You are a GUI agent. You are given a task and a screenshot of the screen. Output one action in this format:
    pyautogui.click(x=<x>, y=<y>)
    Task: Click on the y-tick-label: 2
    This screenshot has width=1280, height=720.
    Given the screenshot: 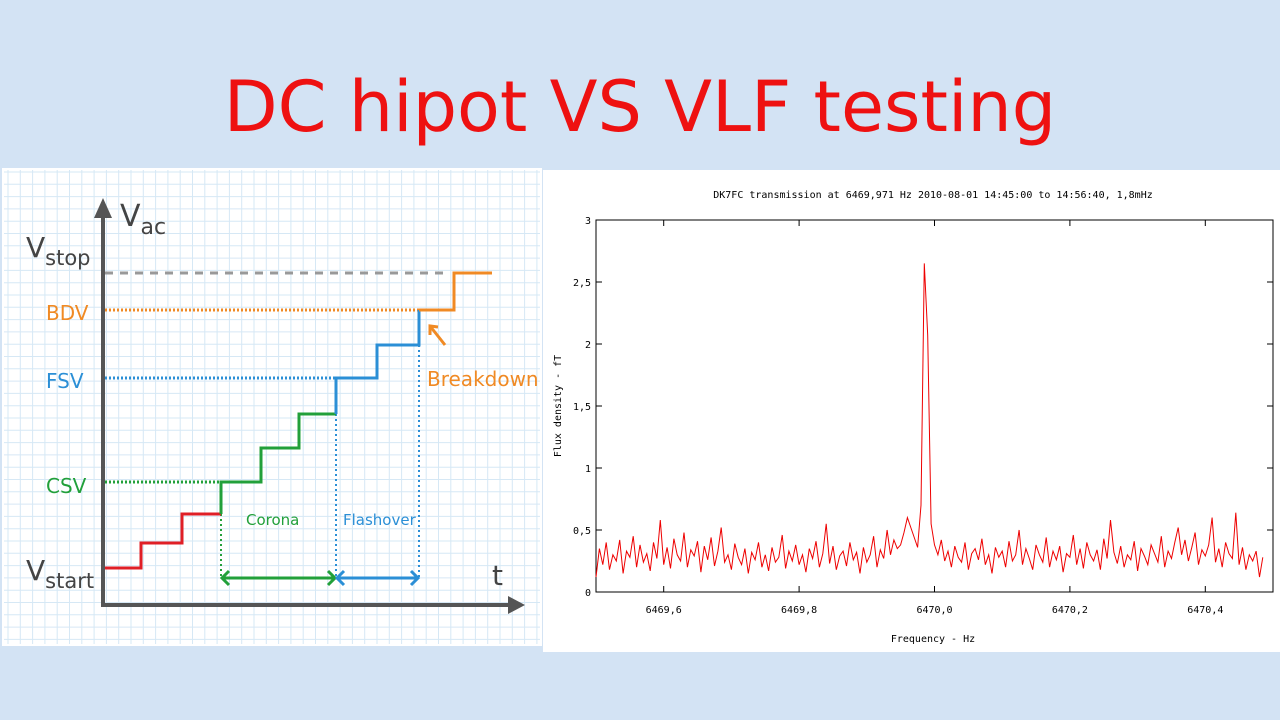 What is the action you would take?
    pyautogui.click(x=588, y=345)
    